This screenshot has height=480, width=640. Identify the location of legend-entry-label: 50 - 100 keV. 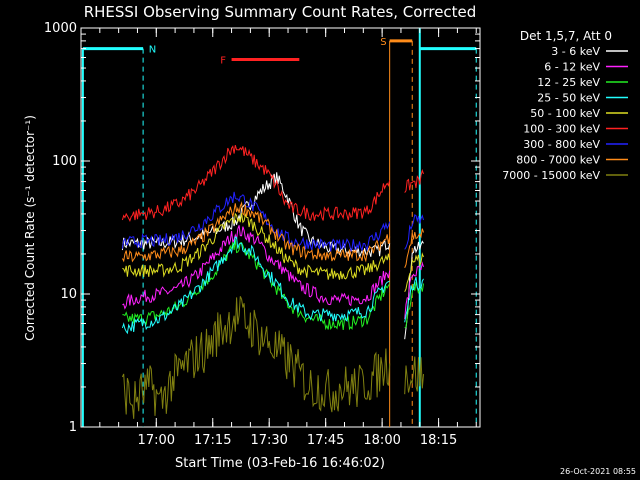
(565, 113).